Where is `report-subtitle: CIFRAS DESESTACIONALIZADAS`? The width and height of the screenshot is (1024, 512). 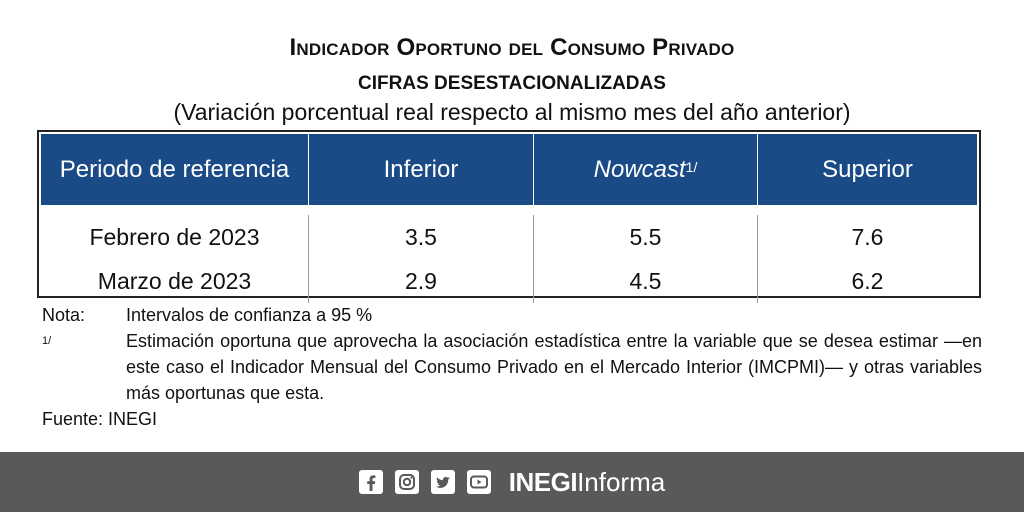 report-subtitle: CIFRAS DESESTACIONALIZADAS is located at coordinates (512, 83).